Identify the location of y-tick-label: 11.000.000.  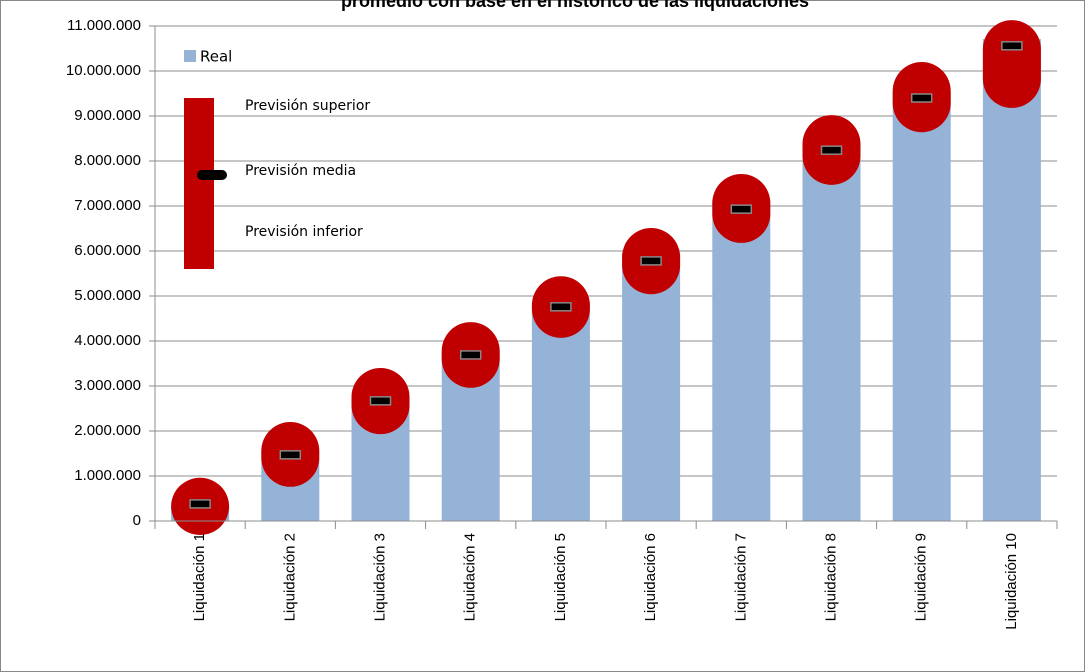
(104, 25).